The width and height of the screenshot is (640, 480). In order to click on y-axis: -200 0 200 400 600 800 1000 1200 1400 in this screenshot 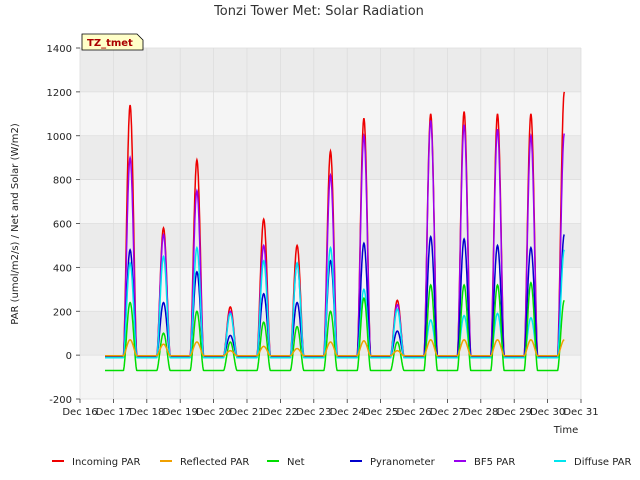, I will do `click(63, 225)`.